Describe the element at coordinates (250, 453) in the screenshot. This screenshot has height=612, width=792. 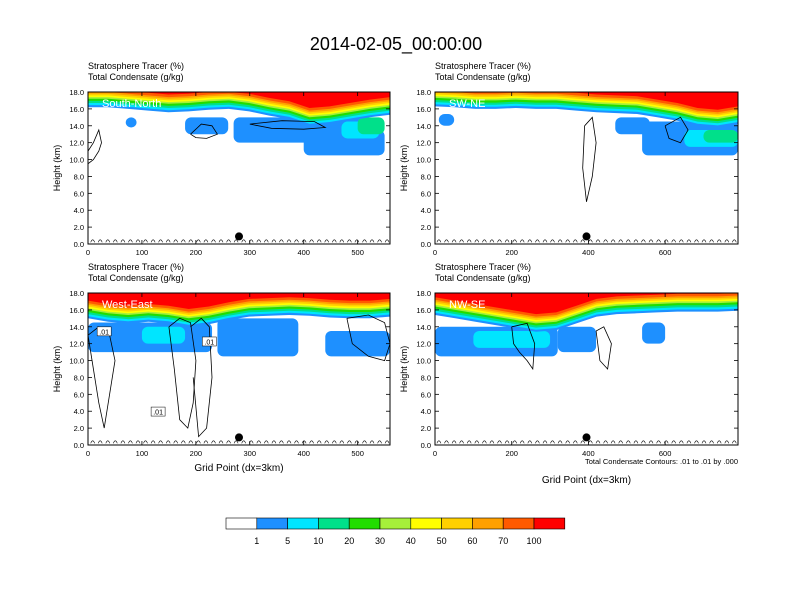
I see `x-tick-label: 300` at that location.